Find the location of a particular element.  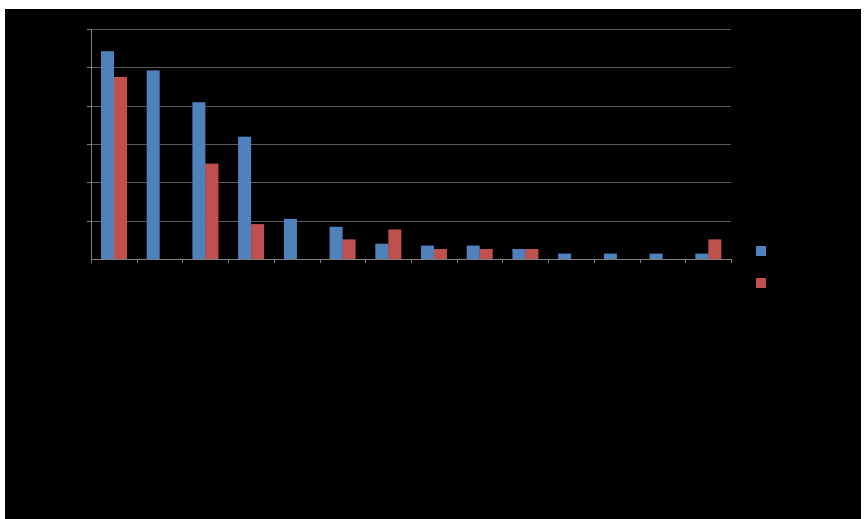

legend-key-series2 is located at coordinates (761, 283).